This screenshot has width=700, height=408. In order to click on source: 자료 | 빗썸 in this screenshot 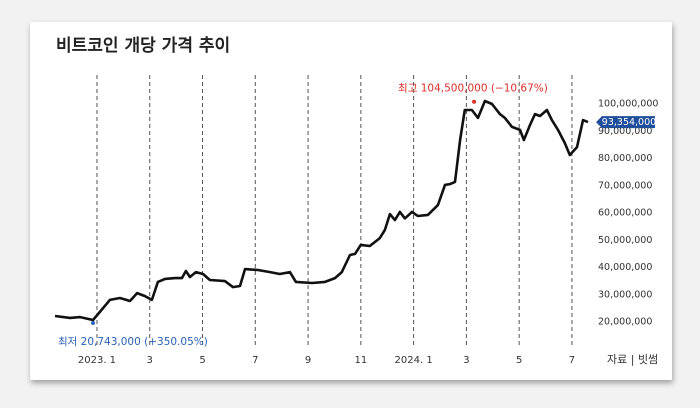, I will do `click(632, 359)`.